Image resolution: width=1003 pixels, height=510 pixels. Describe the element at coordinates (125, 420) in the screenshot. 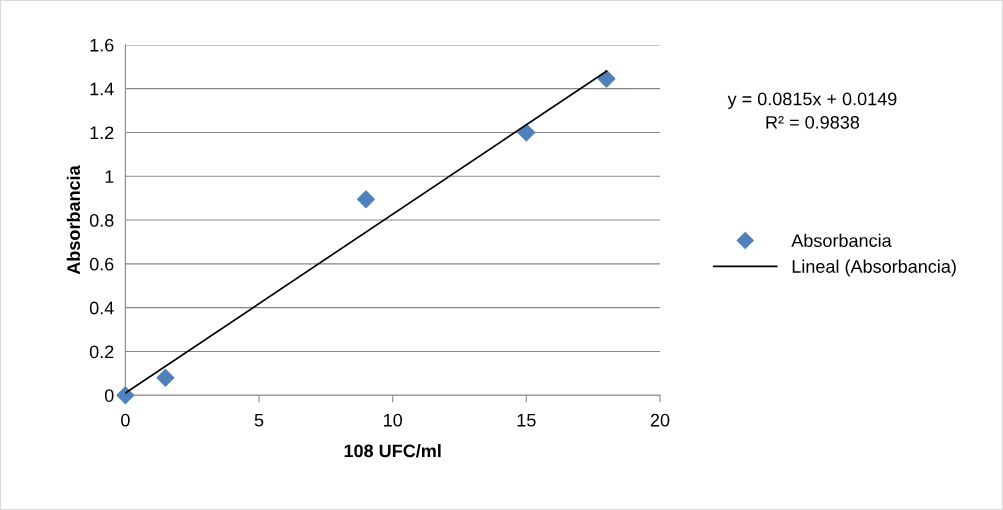

I see `x-tick-label: 0` at that location.